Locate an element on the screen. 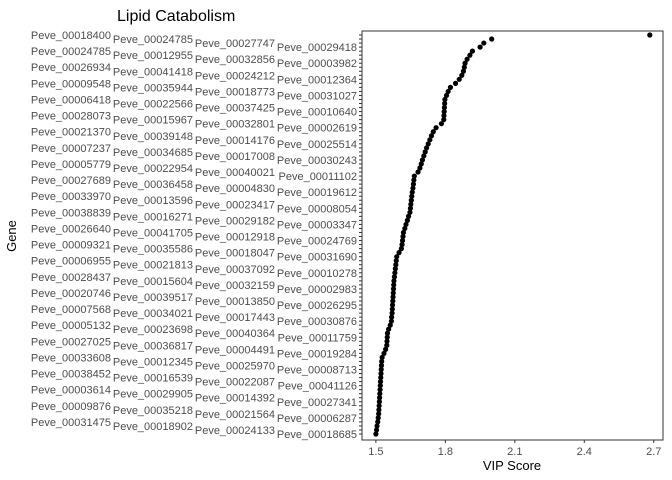 This screenshot has height=480, width=672. y-tick-label: Peve_00024133 is located at coordinates (235, 431).